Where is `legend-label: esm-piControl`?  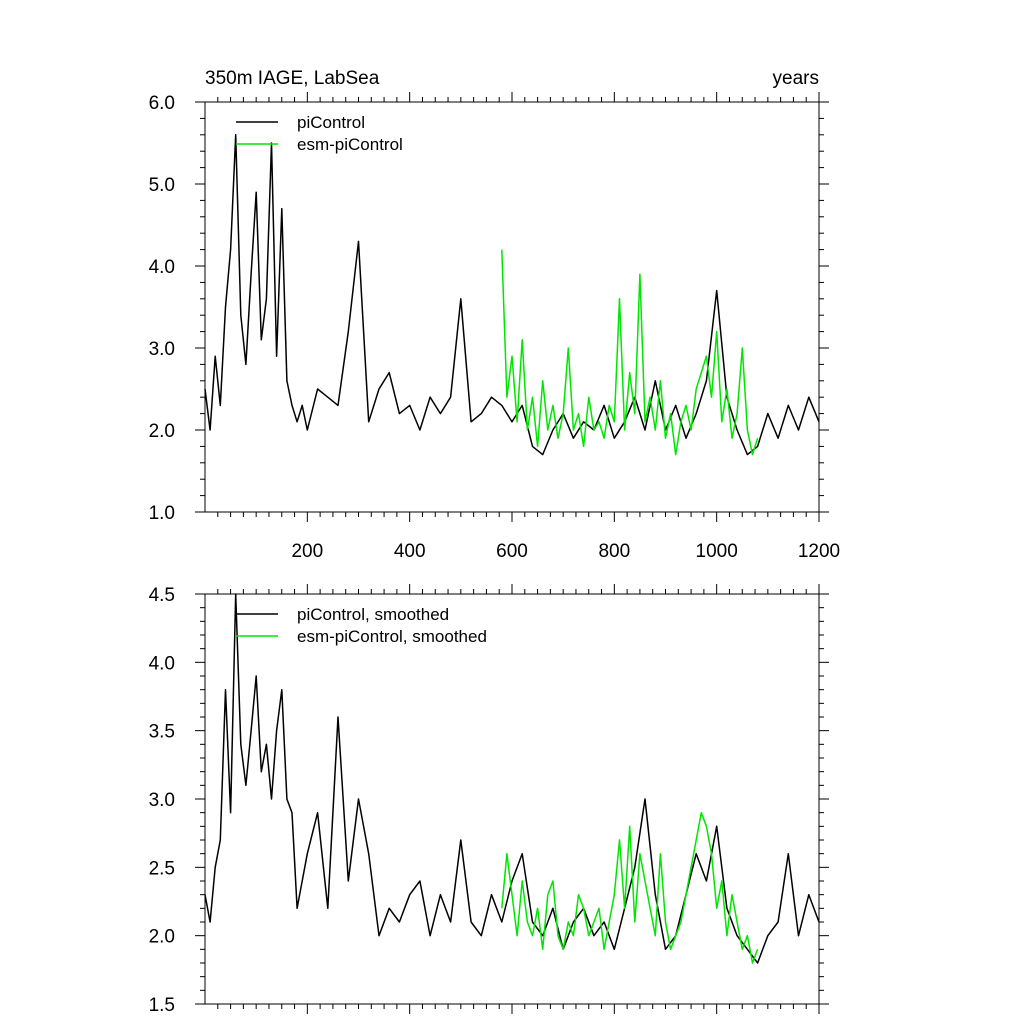 legend-label: esm-piControl is located at coordinates (350, 144).